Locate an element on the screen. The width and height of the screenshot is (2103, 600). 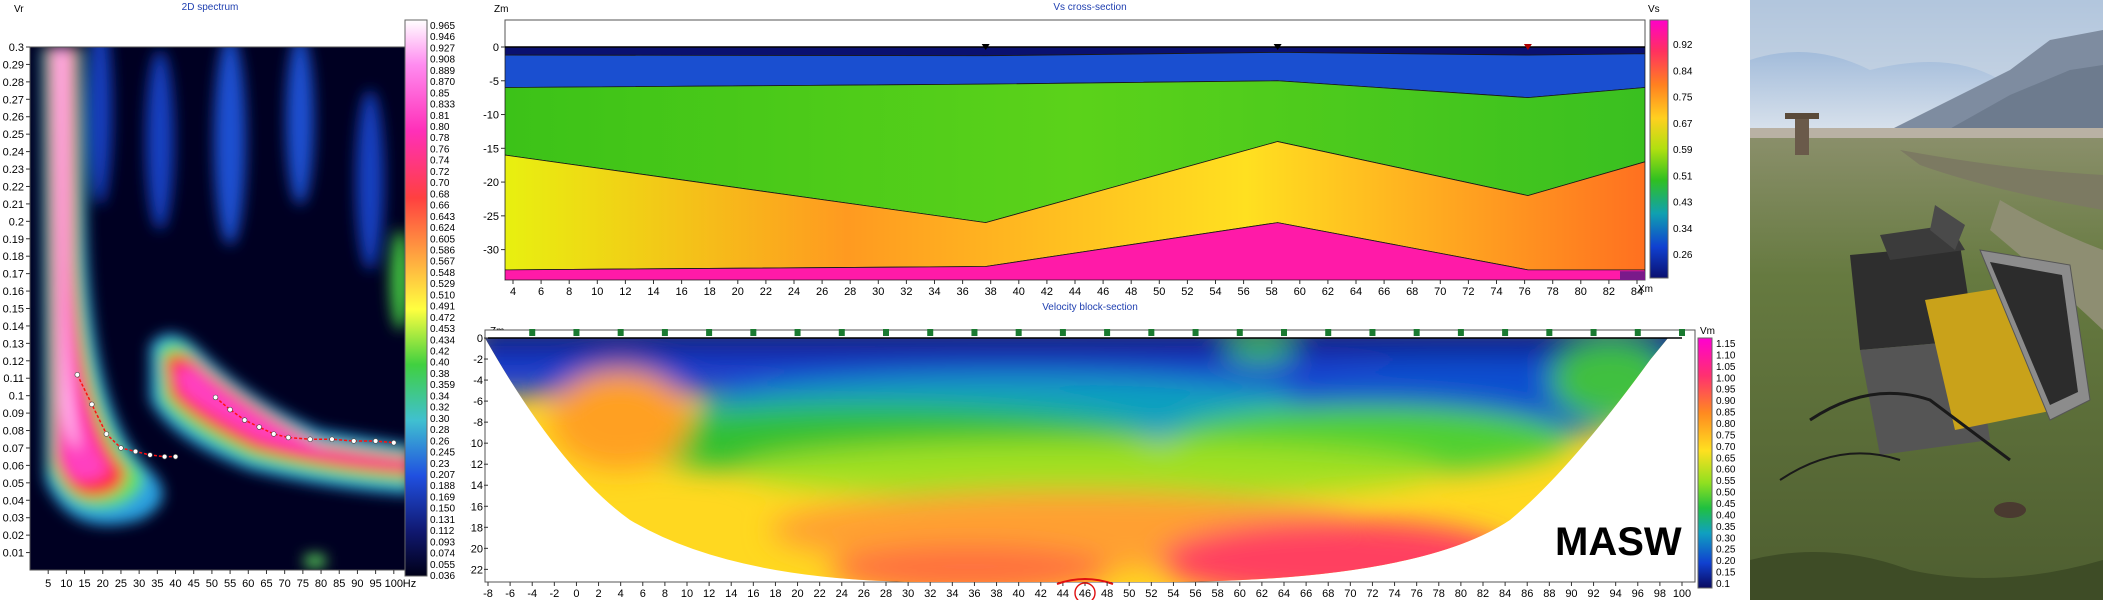
spectrum-colorbar-tick: 0.72 is located at coordinates (440, 172).